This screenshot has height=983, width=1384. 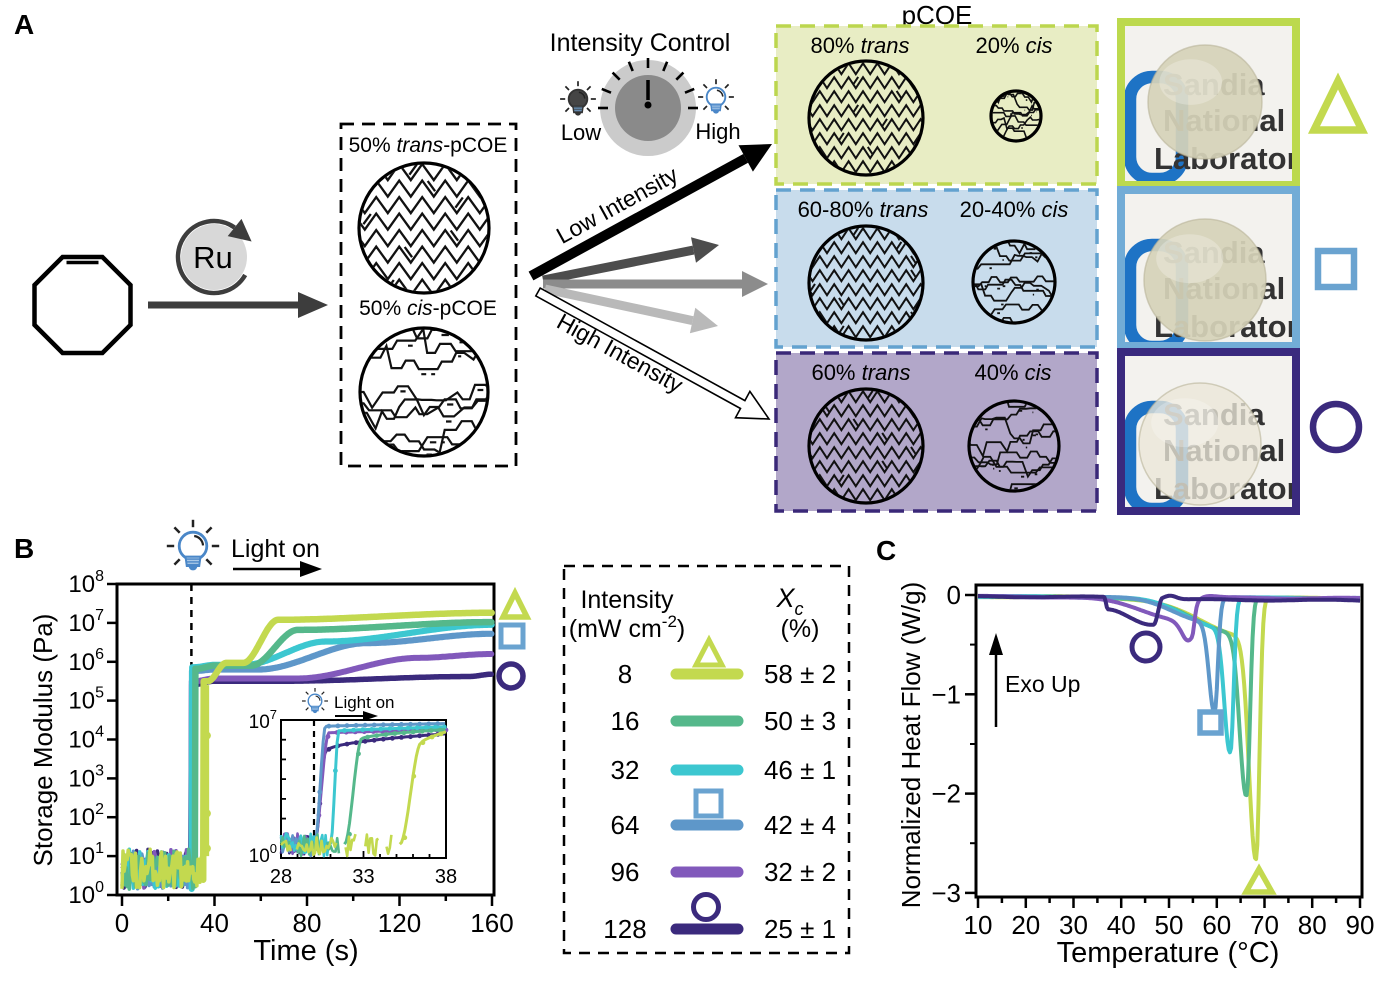 What do you see at coordinates (305, 951) in the screenshot?
I see `svg-text: Time (s)` at bounding box center [305, 951].